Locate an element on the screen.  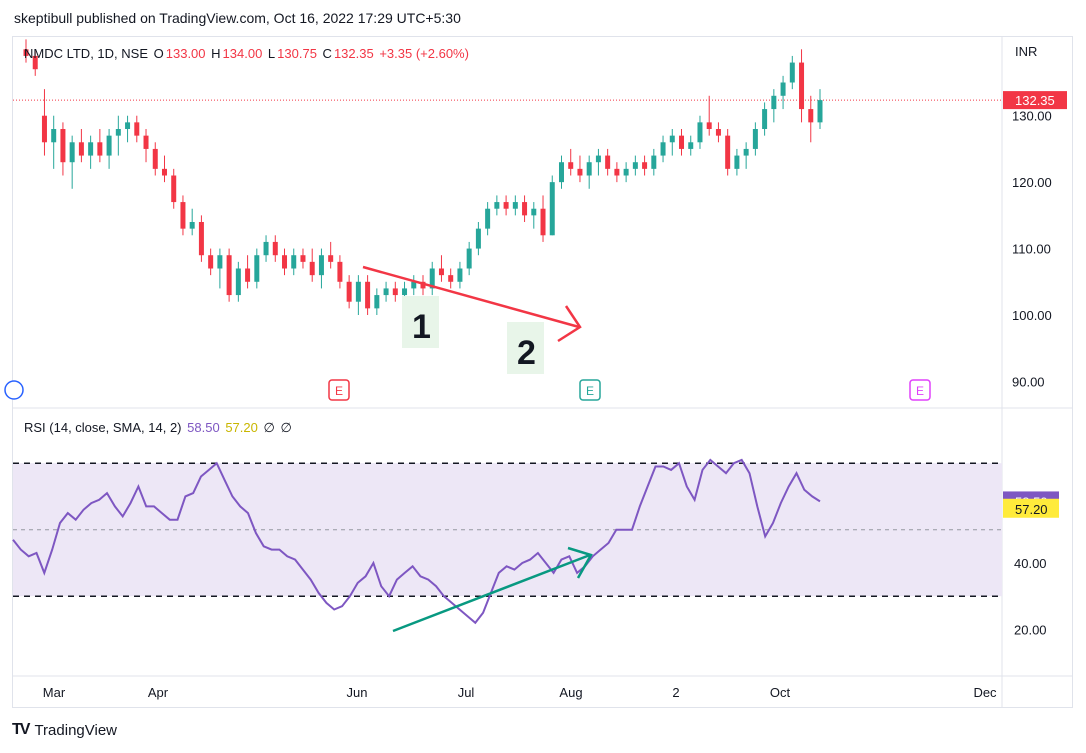
open-value: 133.00 is located at coordinates (185, 53).